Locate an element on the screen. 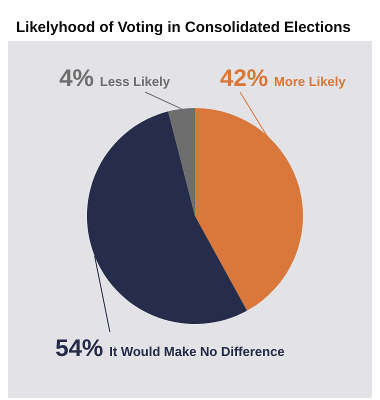 This screenshot has width=380, height=400. slice-label: Less Likely is located at coordinates (135, 81).